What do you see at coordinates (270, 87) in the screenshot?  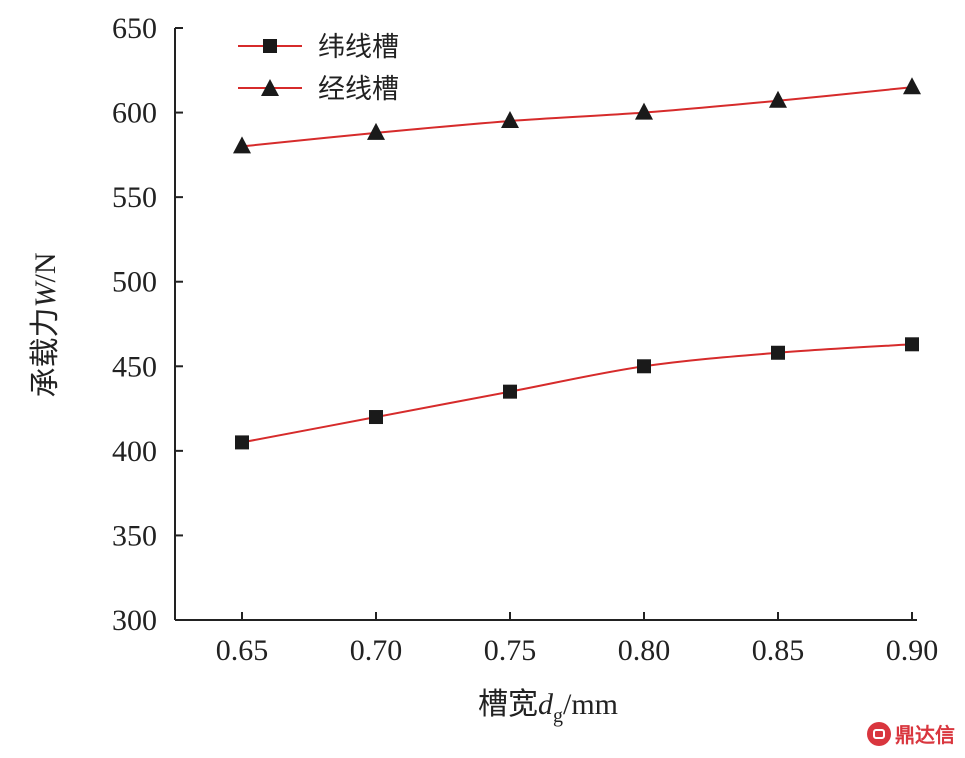 I see `legend-marker-triangle` at bounding box center [270, 87].